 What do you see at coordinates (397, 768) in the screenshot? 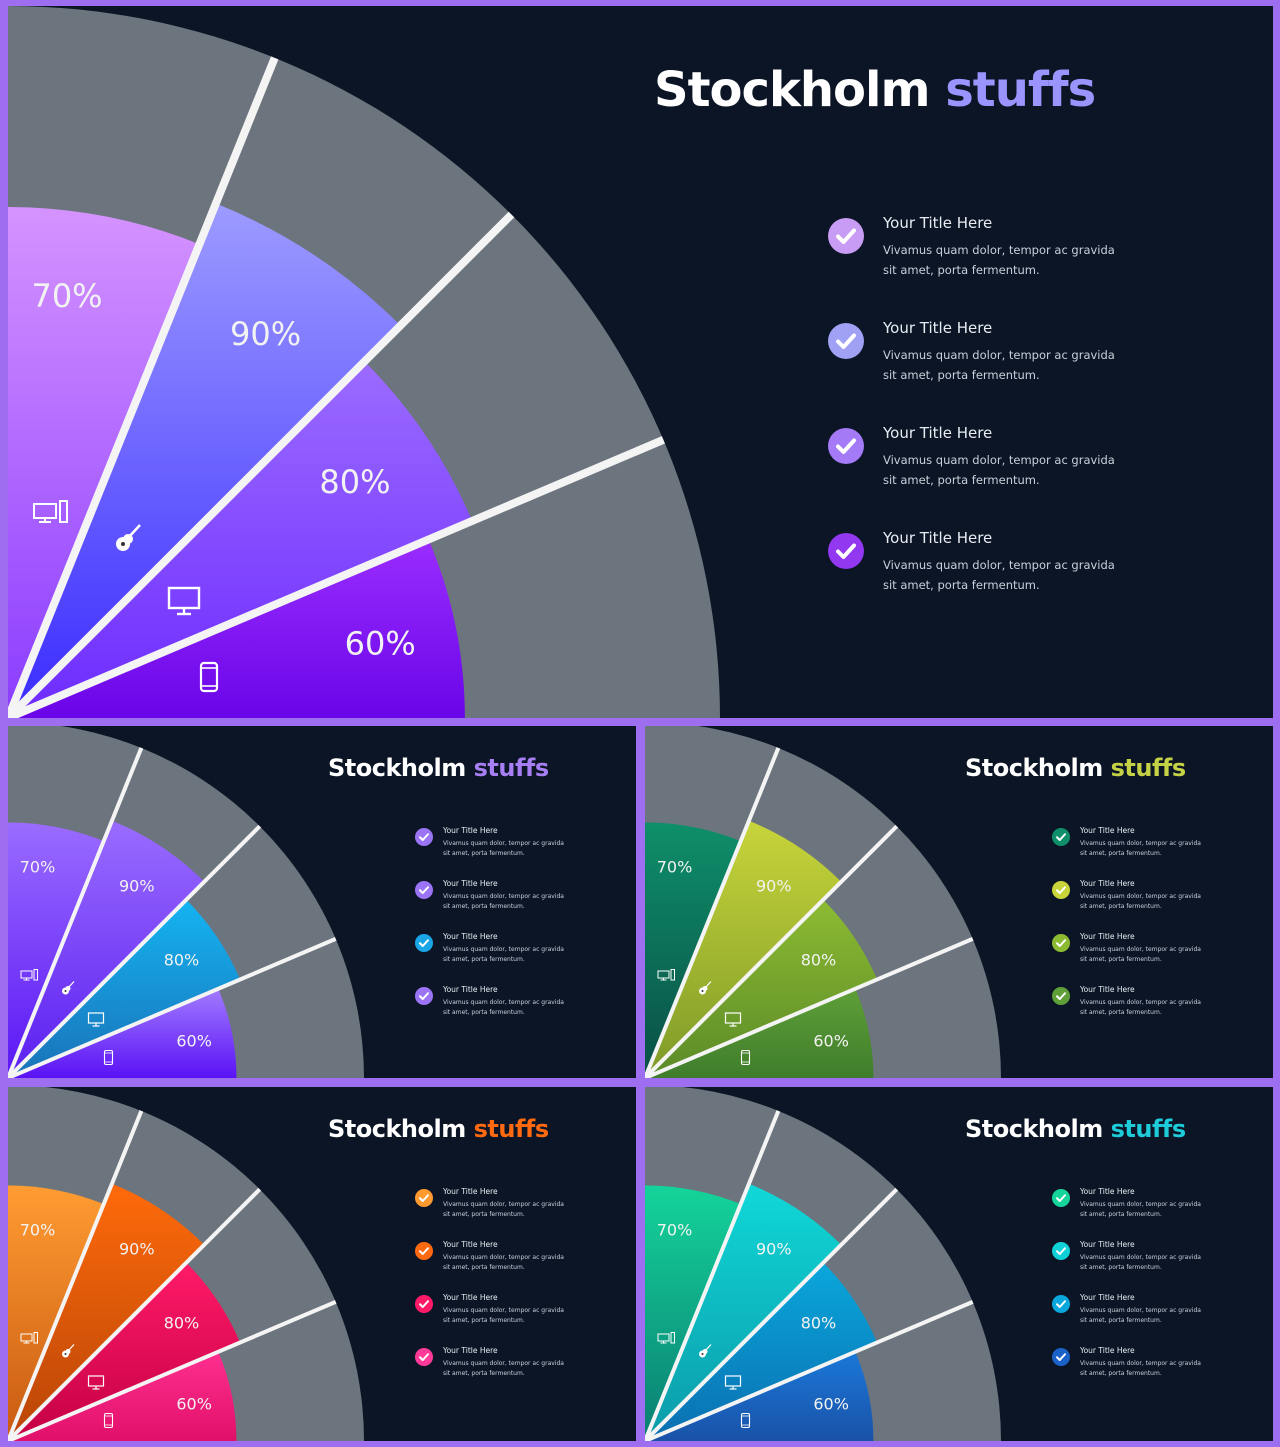
I see `title-word-1: Stockholm` at bounding box center [397, 768].